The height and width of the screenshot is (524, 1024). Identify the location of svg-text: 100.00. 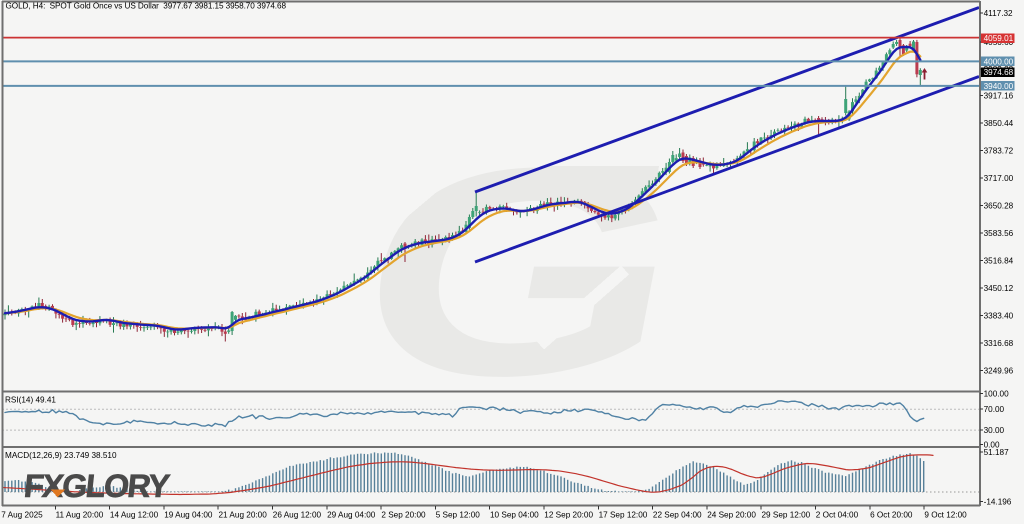
(996, 394).